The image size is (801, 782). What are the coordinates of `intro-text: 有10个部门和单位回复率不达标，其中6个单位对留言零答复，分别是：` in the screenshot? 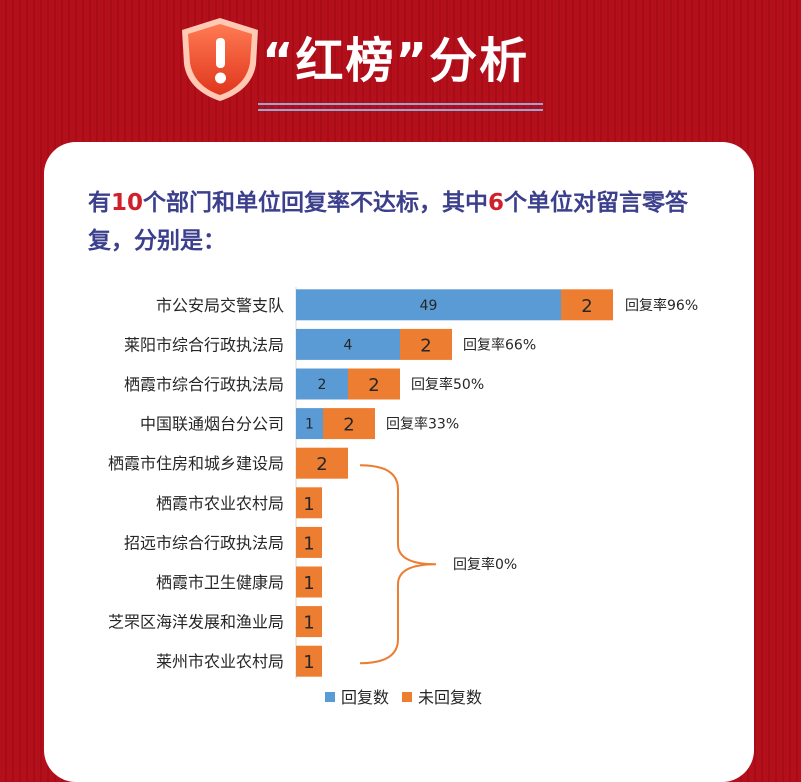 It's located at (408, 222).